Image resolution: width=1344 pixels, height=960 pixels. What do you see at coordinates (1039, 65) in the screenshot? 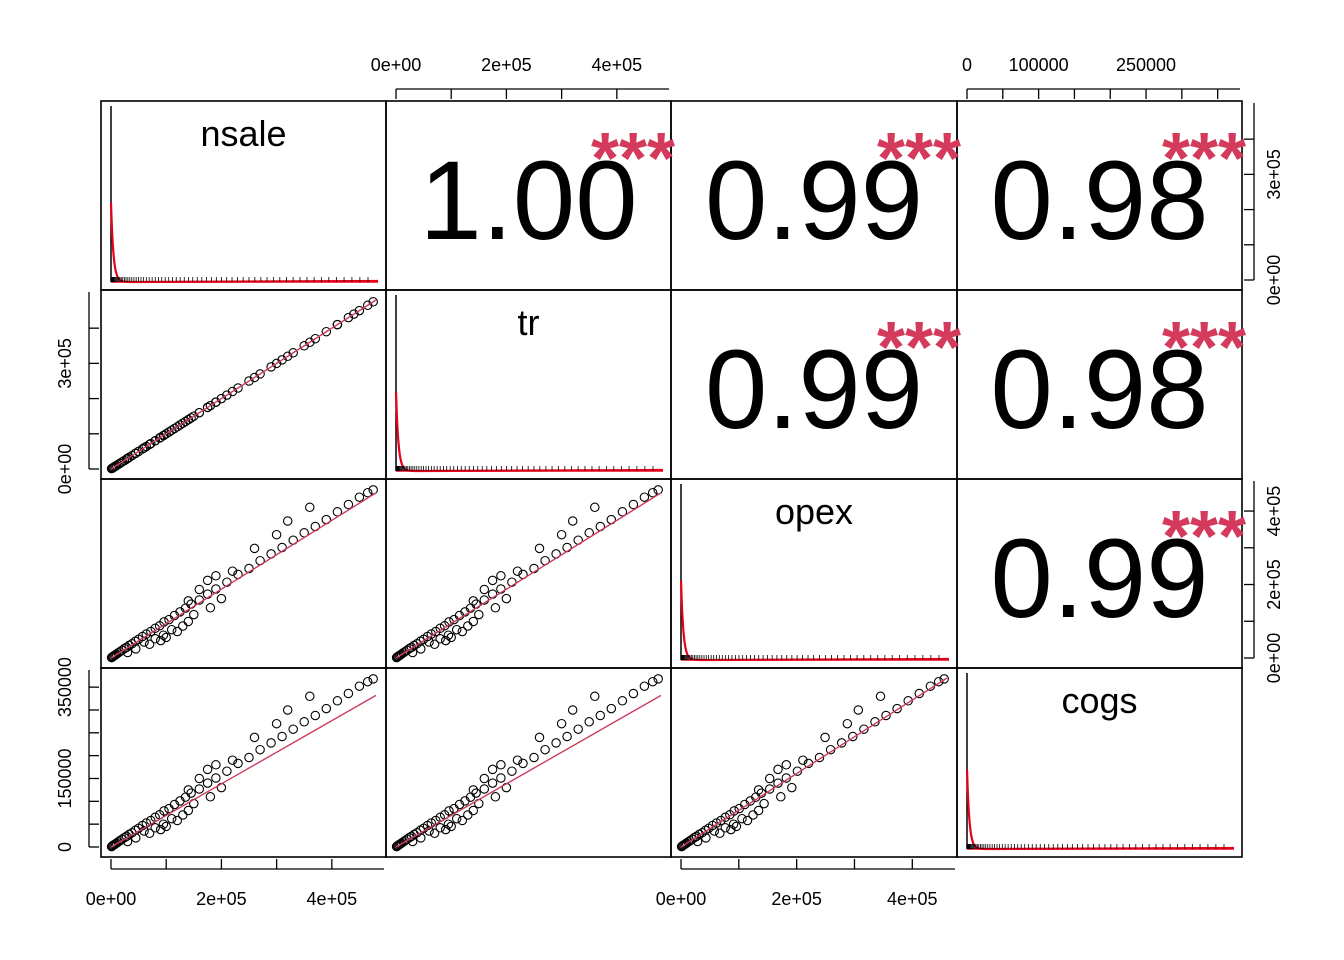
I see `top-axis-label-c3-1: 100000` at bounding box center [1039, 65].